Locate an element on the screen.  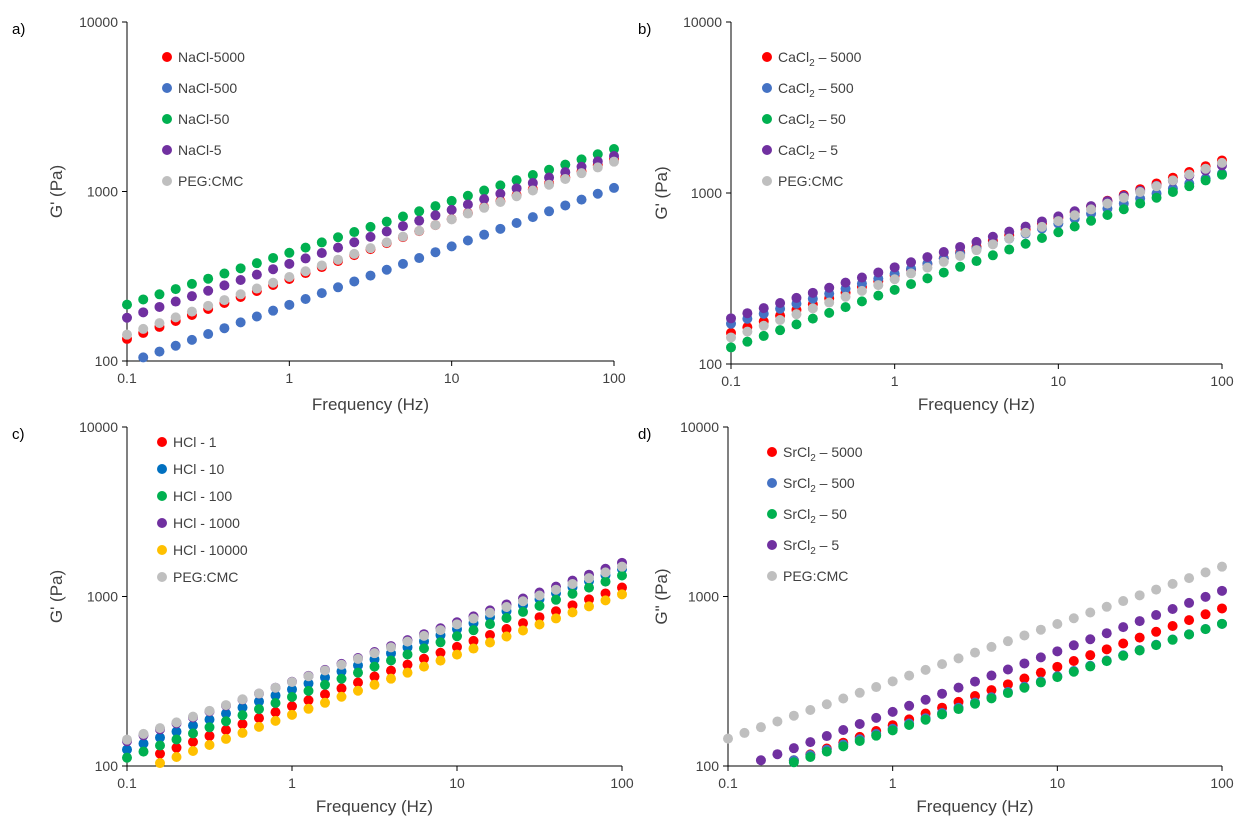
legend-entry: NaCl-500 is located at coordinates (207, 88).